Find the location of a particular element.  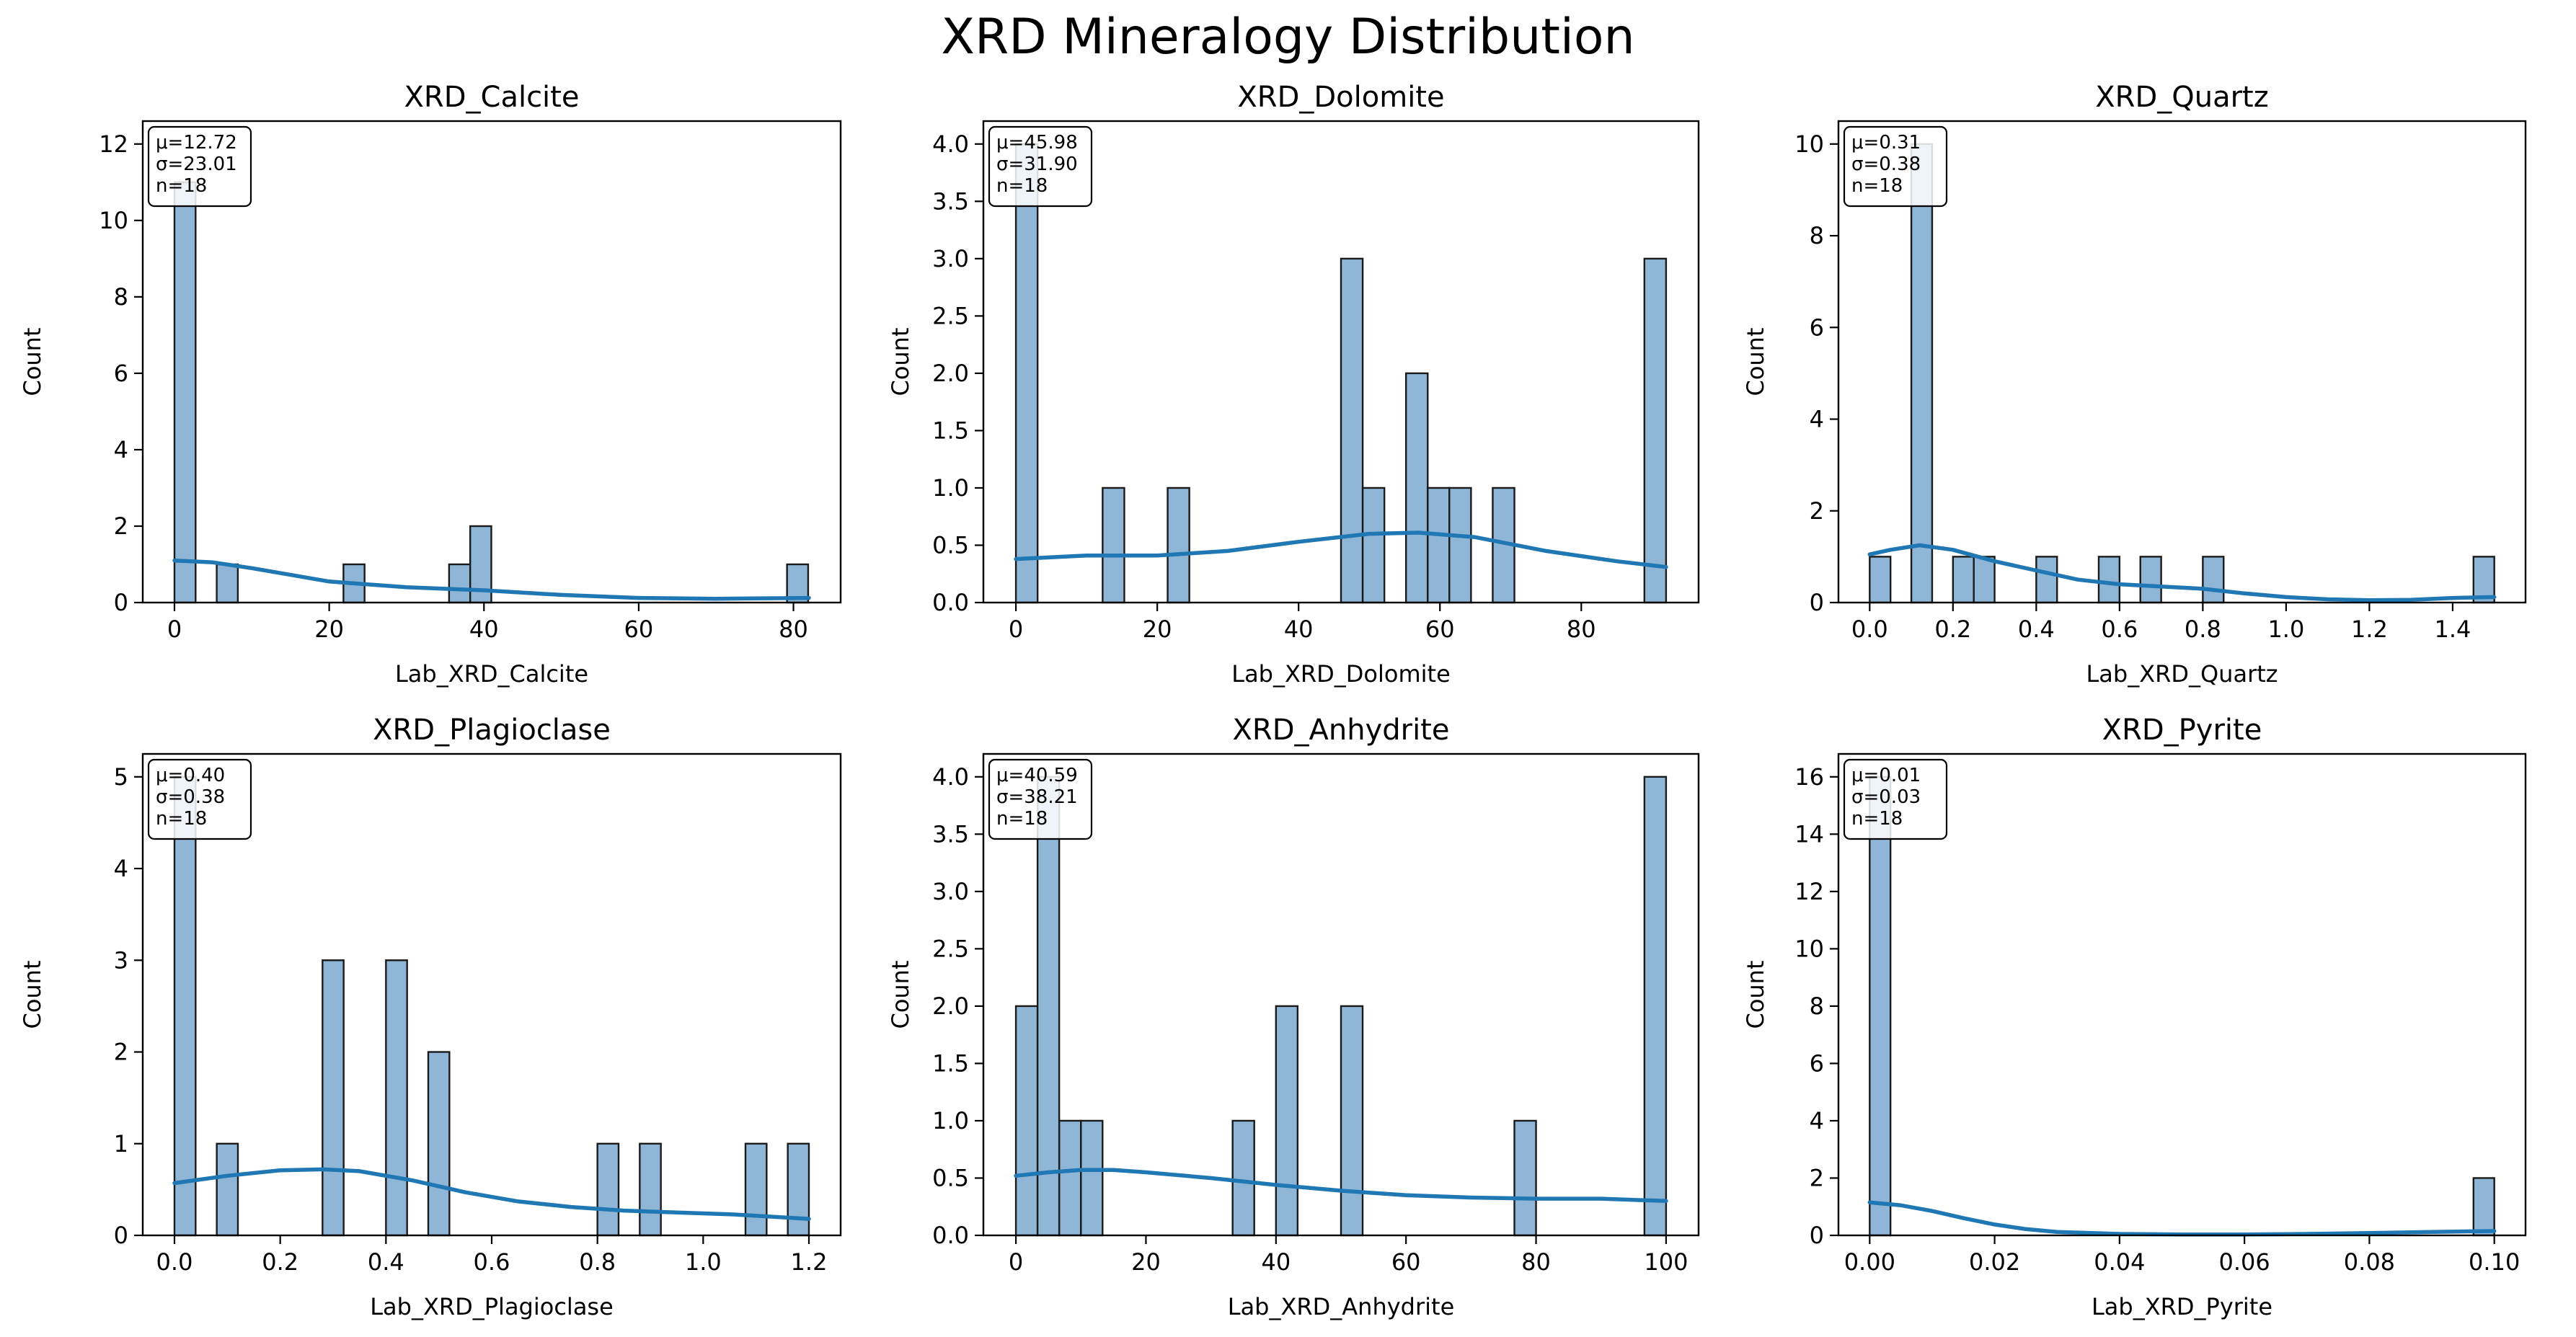

x-axis-label: Lab_XRD_Dolomite is located at coordinates (1341, 674).